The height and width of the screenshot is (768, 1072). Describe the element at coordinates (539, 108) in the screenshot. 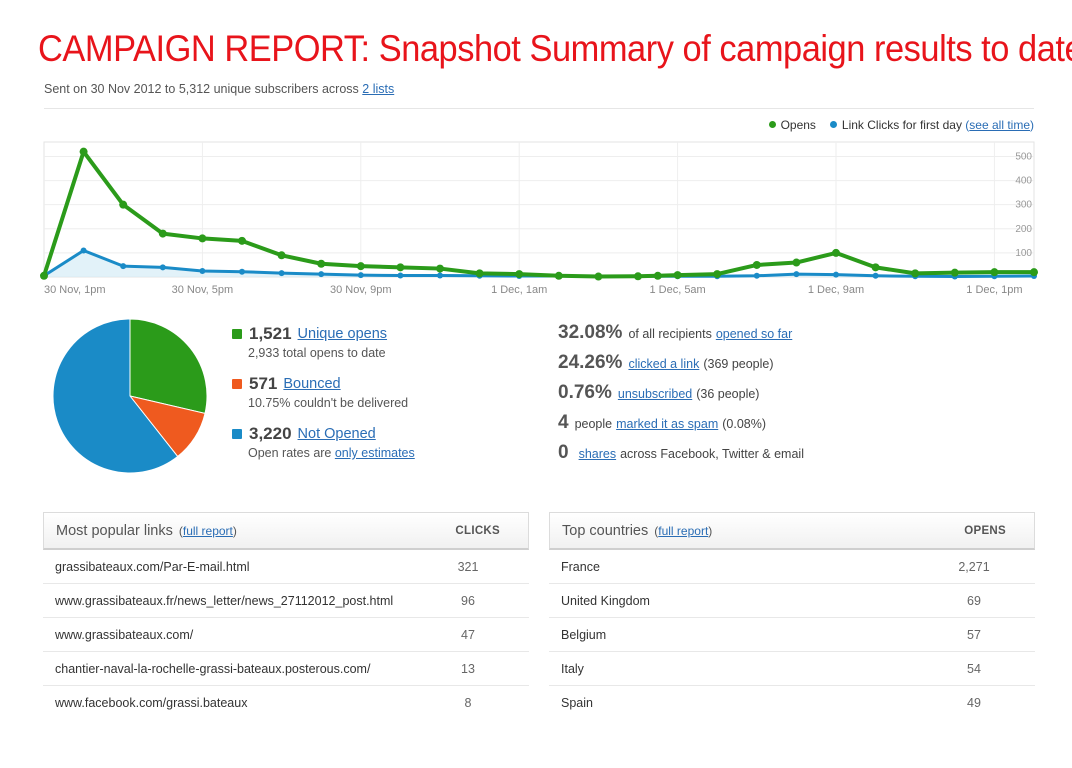

I see `divider` at that location.